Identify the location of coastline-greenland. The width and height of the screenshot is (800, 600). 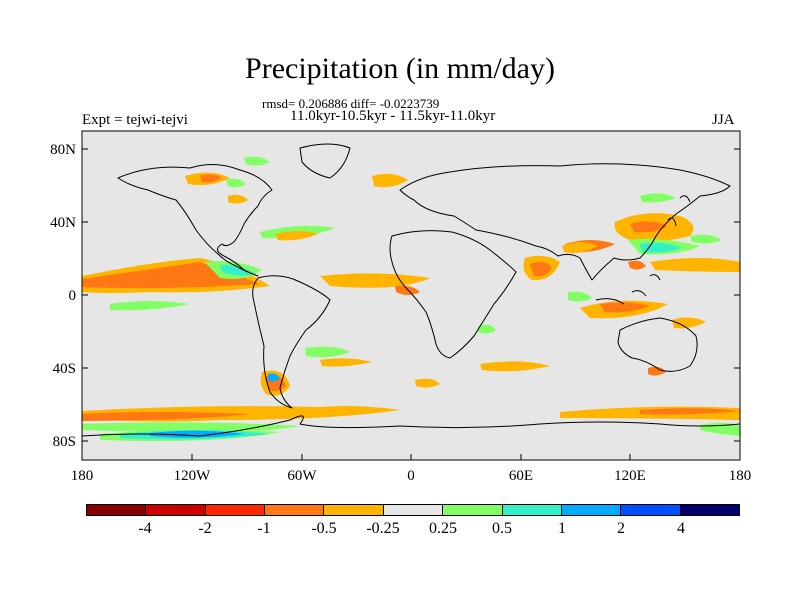
(325, 161).